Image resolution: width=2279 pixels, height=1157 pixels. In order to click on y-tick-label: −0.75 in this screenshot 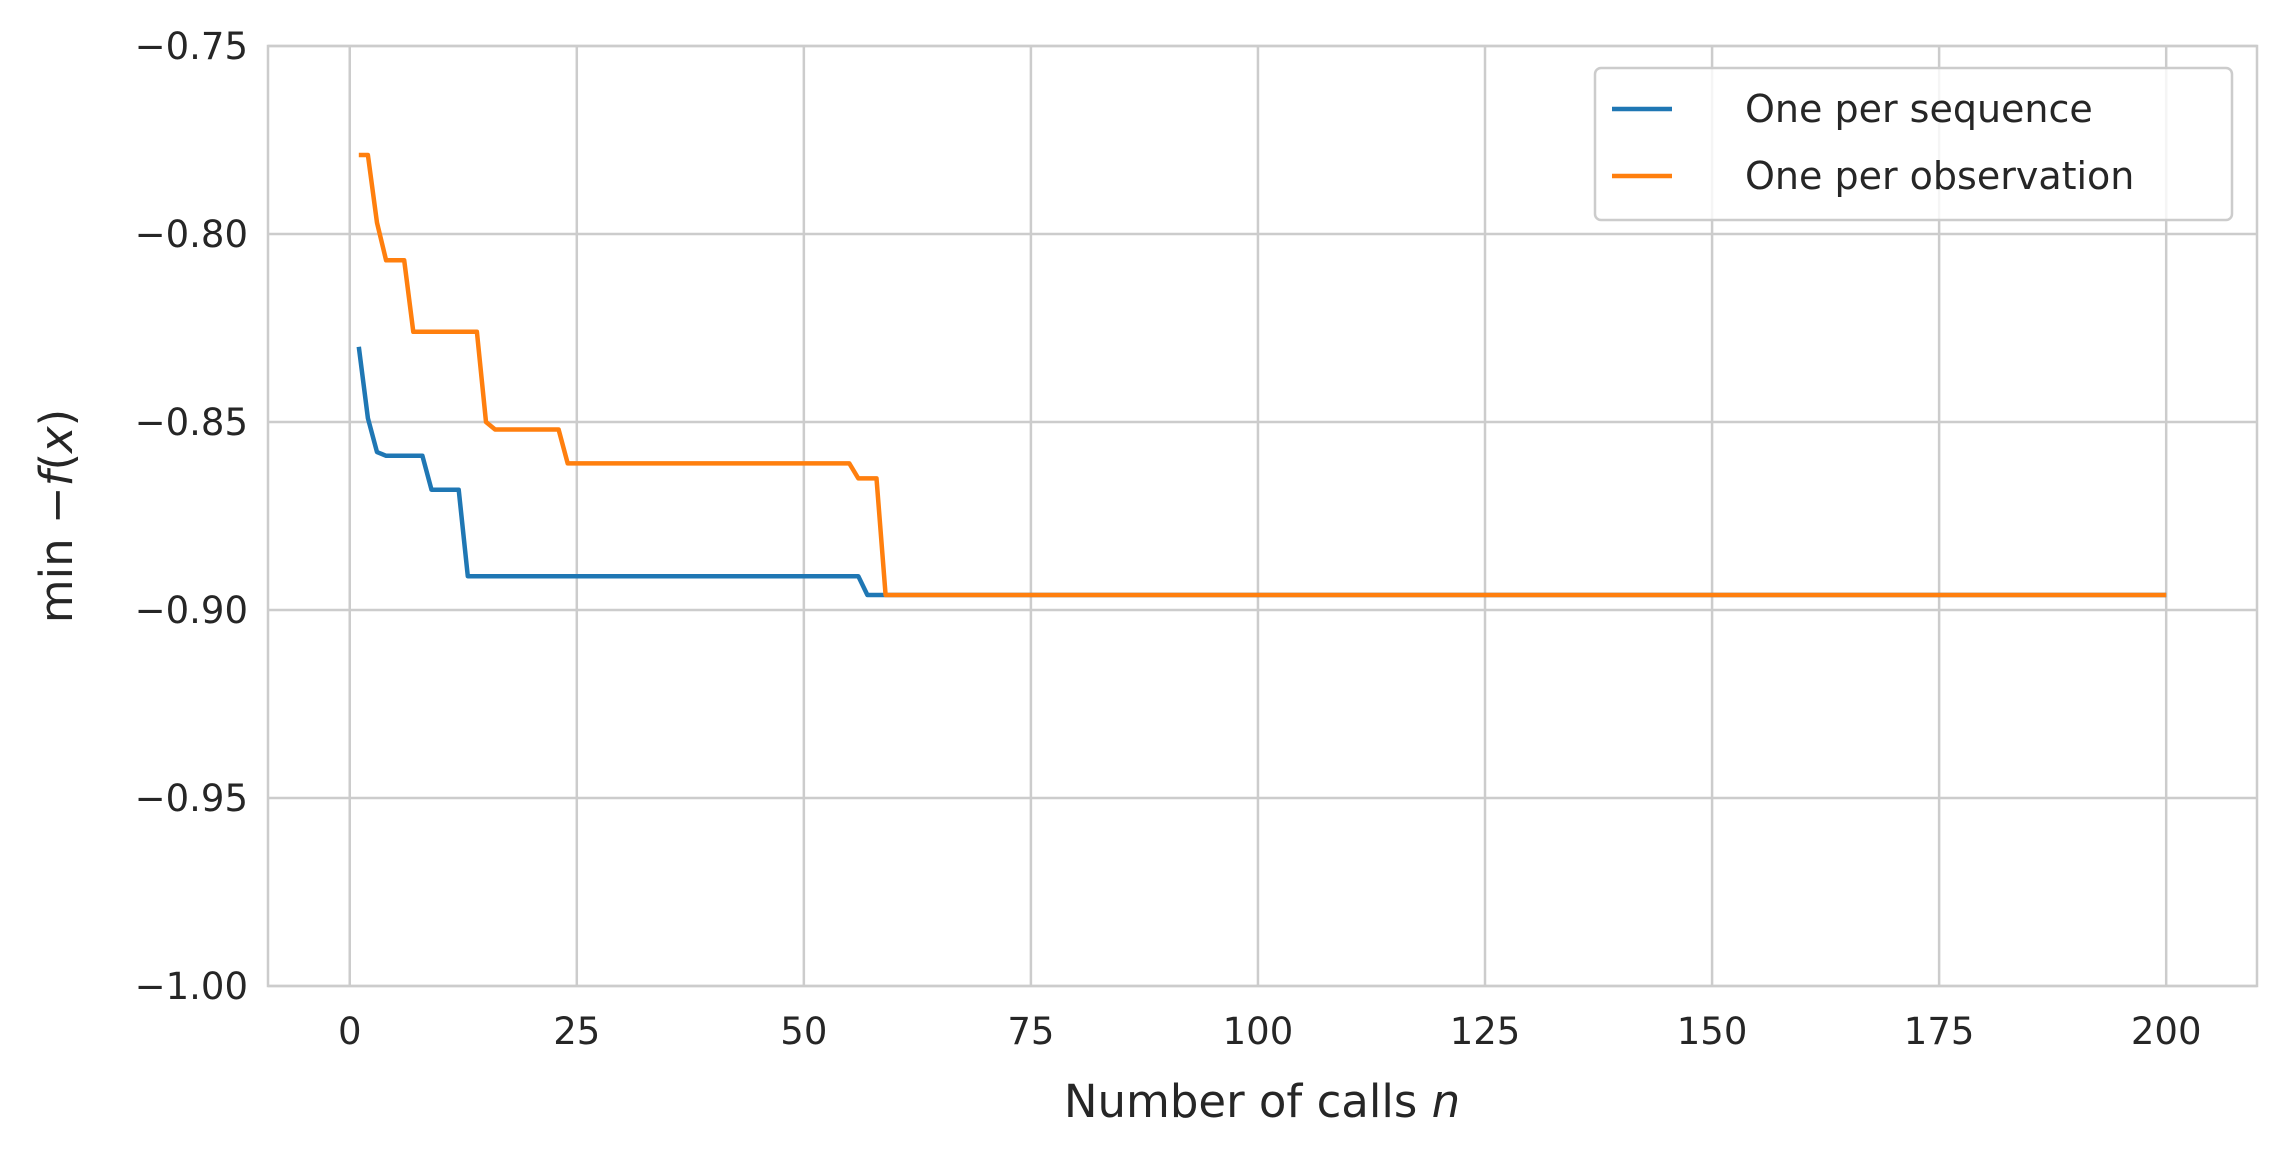, I will do `click(191, 46)`.